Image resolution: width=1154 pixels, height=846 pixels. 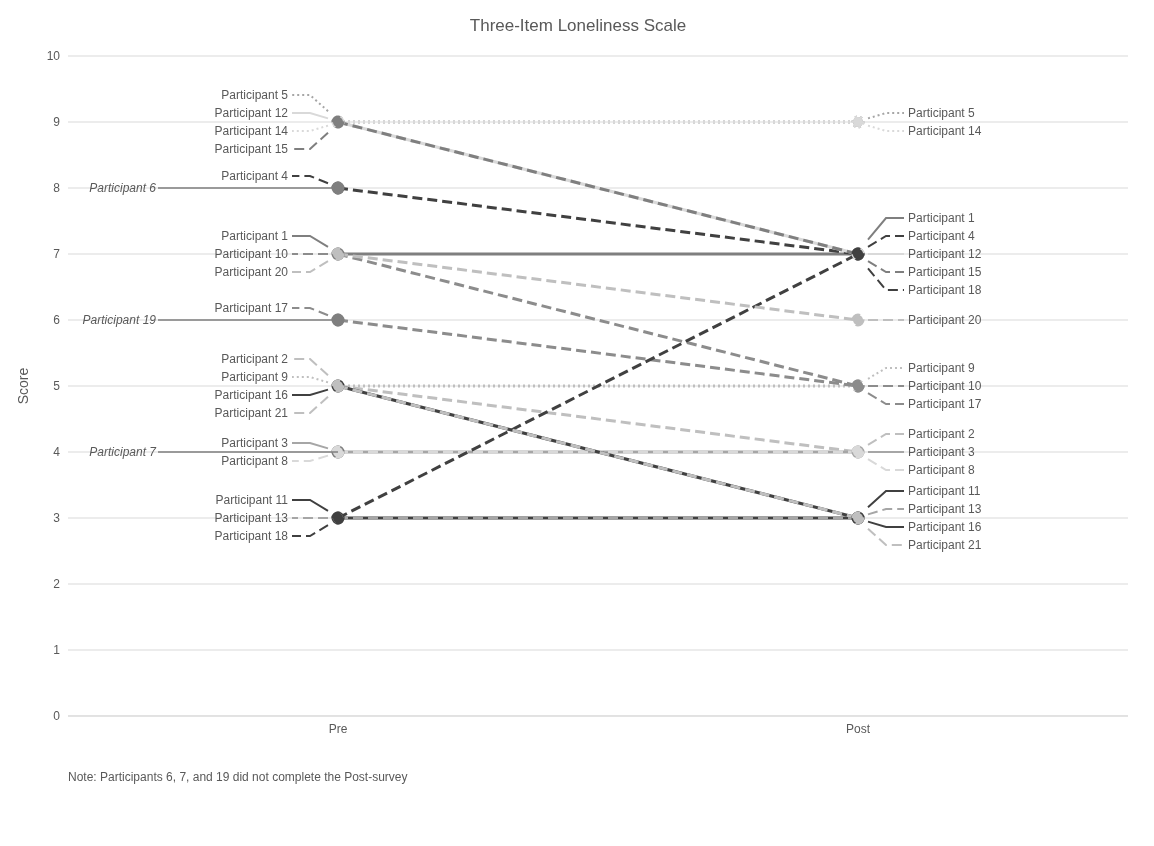 What do you see at coordinates (945, 320) in the screenshot?
I see `text: Participant 20` at bounding box center [945, 320].